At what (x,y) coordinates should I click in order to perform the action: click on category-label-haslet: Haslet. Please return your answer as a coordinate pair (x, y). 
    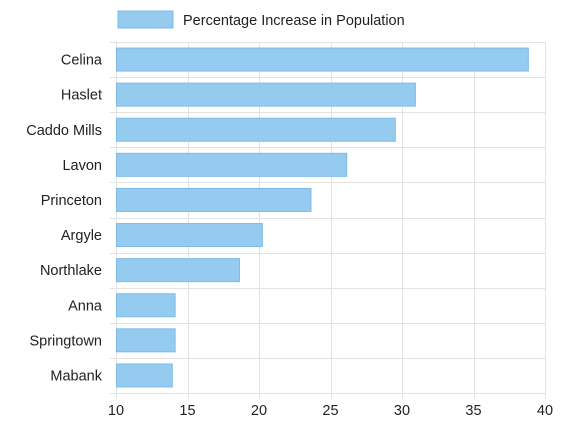
    Looking at the image, I should click on (81, 96).